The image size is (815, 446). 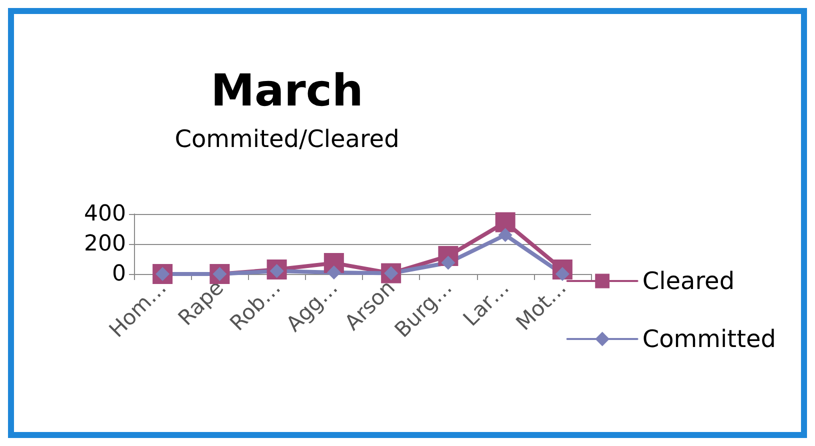 I want to click on legend-label: Committed, so click(x=709, y=339).